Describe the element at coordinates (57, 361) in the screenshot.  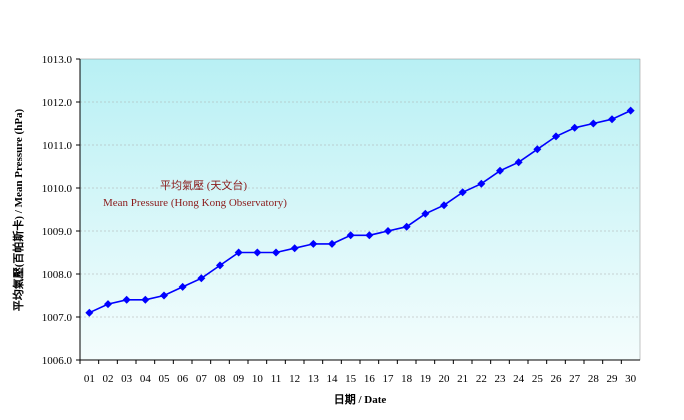
I see `y-tick-label: 1006.0` at that location.